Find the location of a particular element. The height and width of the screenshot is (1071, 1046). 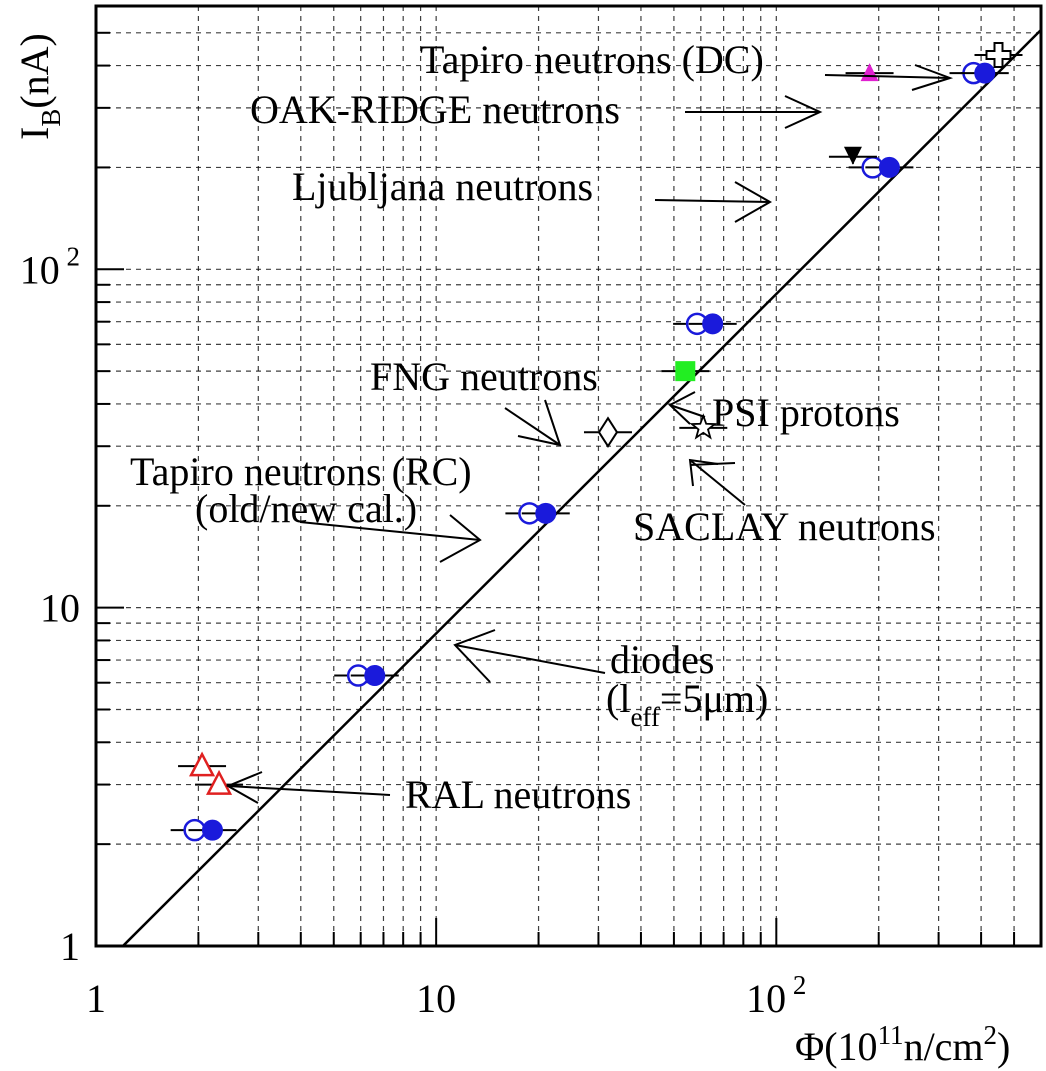

label-tapiro-rc-line2: (old/new cal.) is located at coordinates (306, 508).